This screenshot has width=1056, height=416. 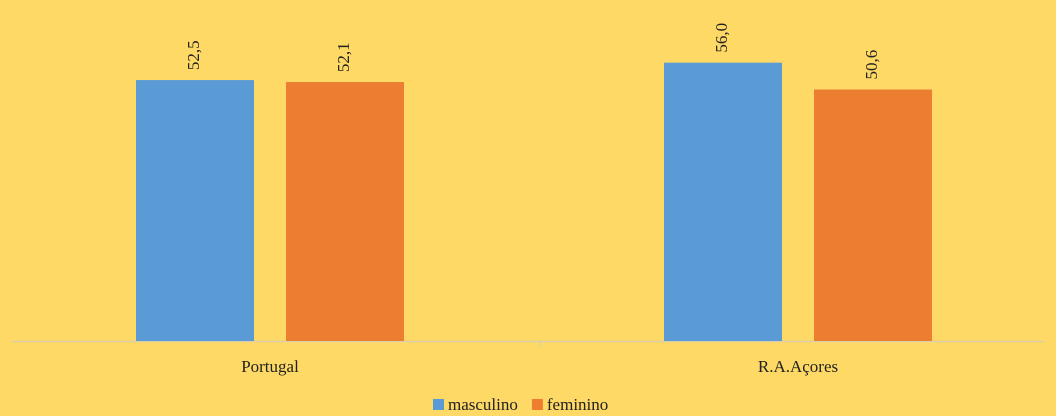 What do you see at coordinates (270, 366) in the screenshot?
I see `x-tick-label: Portugal` at bounding box center [270, 366].